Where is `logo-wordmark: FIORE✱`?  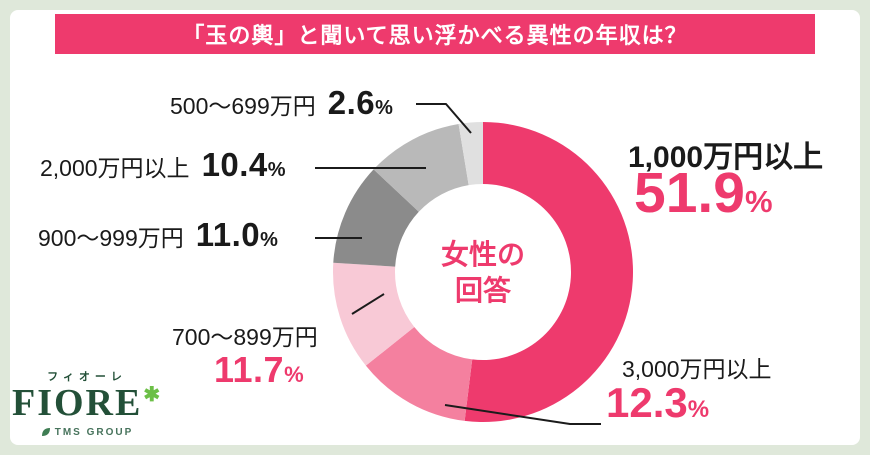 logo-wordmark: FIORE✱ is located at coordinates (87, 403).